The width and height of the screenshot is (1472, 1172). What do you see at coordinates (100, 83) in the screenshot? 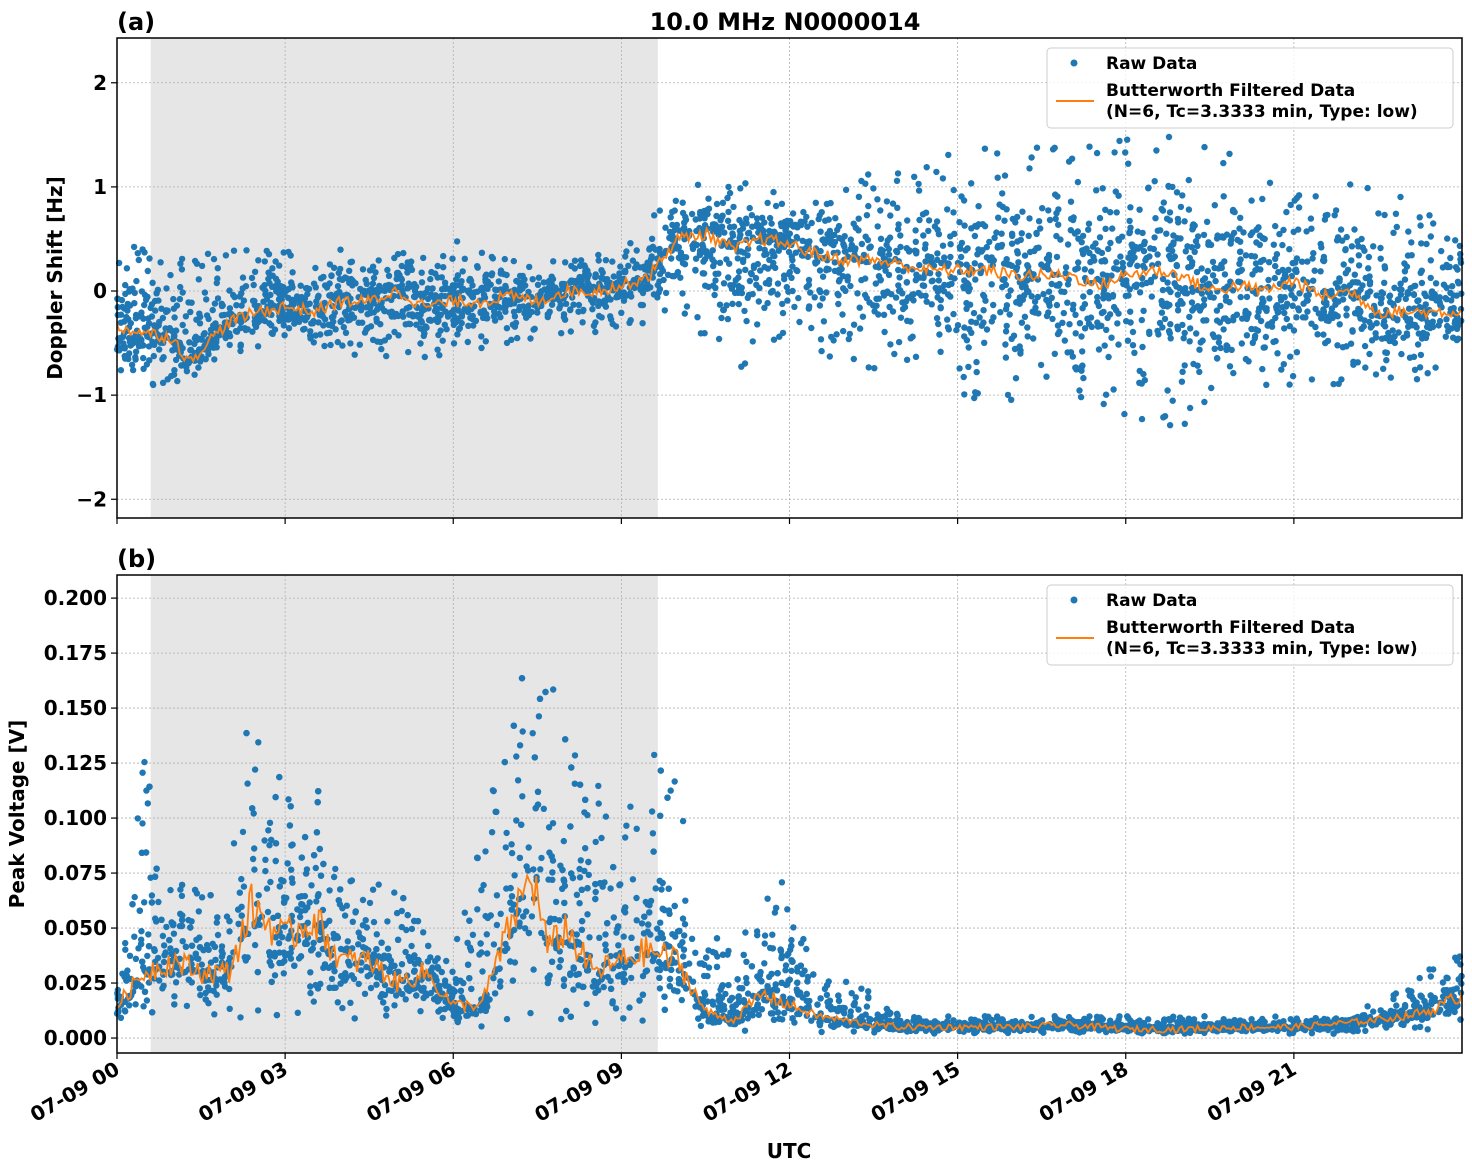
I see `y-tick-label: 2` at bounding box center [100, 83].